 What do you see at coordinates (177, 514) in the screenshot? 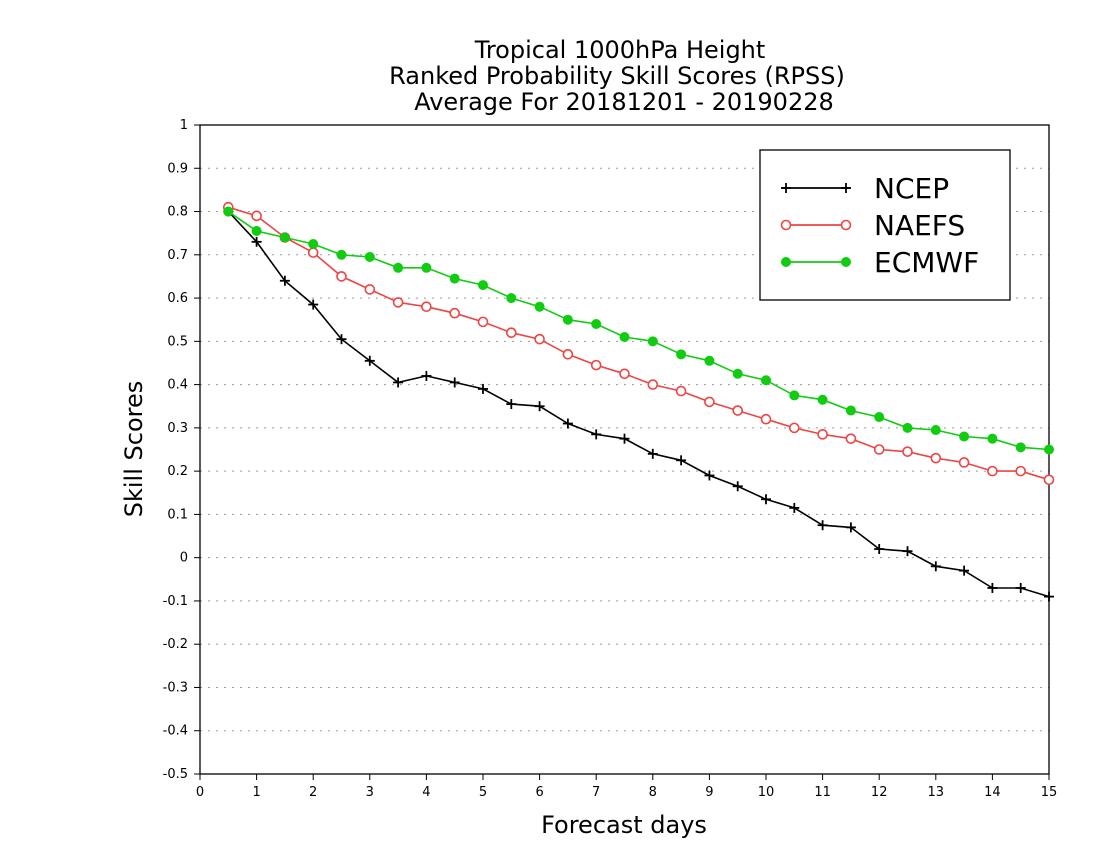
I see `y-tick-label: 0.1` at bounding box center [177, 514].